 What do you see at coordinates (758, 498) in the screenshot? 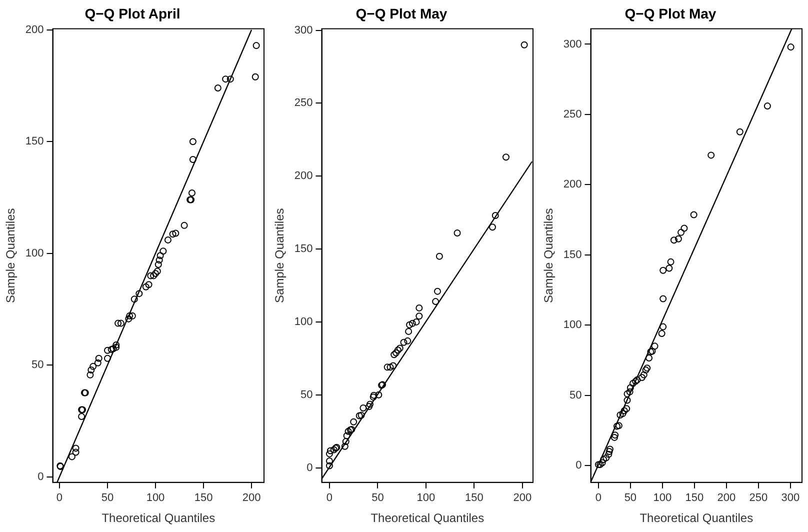
I see `x-tick-label: 250` at bounding box center [758, 498].